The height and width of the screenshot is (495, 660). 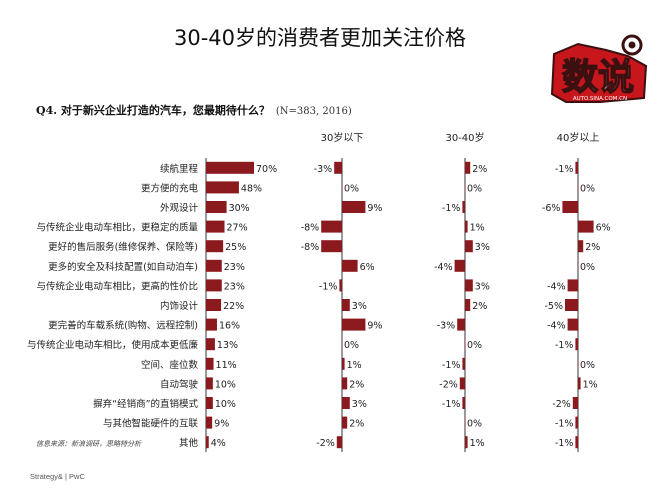 What do you see at coordinates (320, 38) in the screenshot?
I see `slide-title: 30-40岁的消费者更加关注价格` at bounding box center [320, 38].